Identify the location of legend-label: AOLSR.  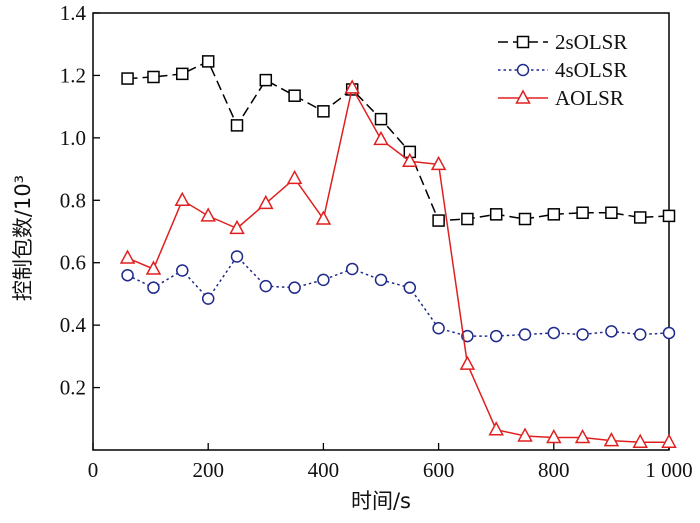
(589, 98).